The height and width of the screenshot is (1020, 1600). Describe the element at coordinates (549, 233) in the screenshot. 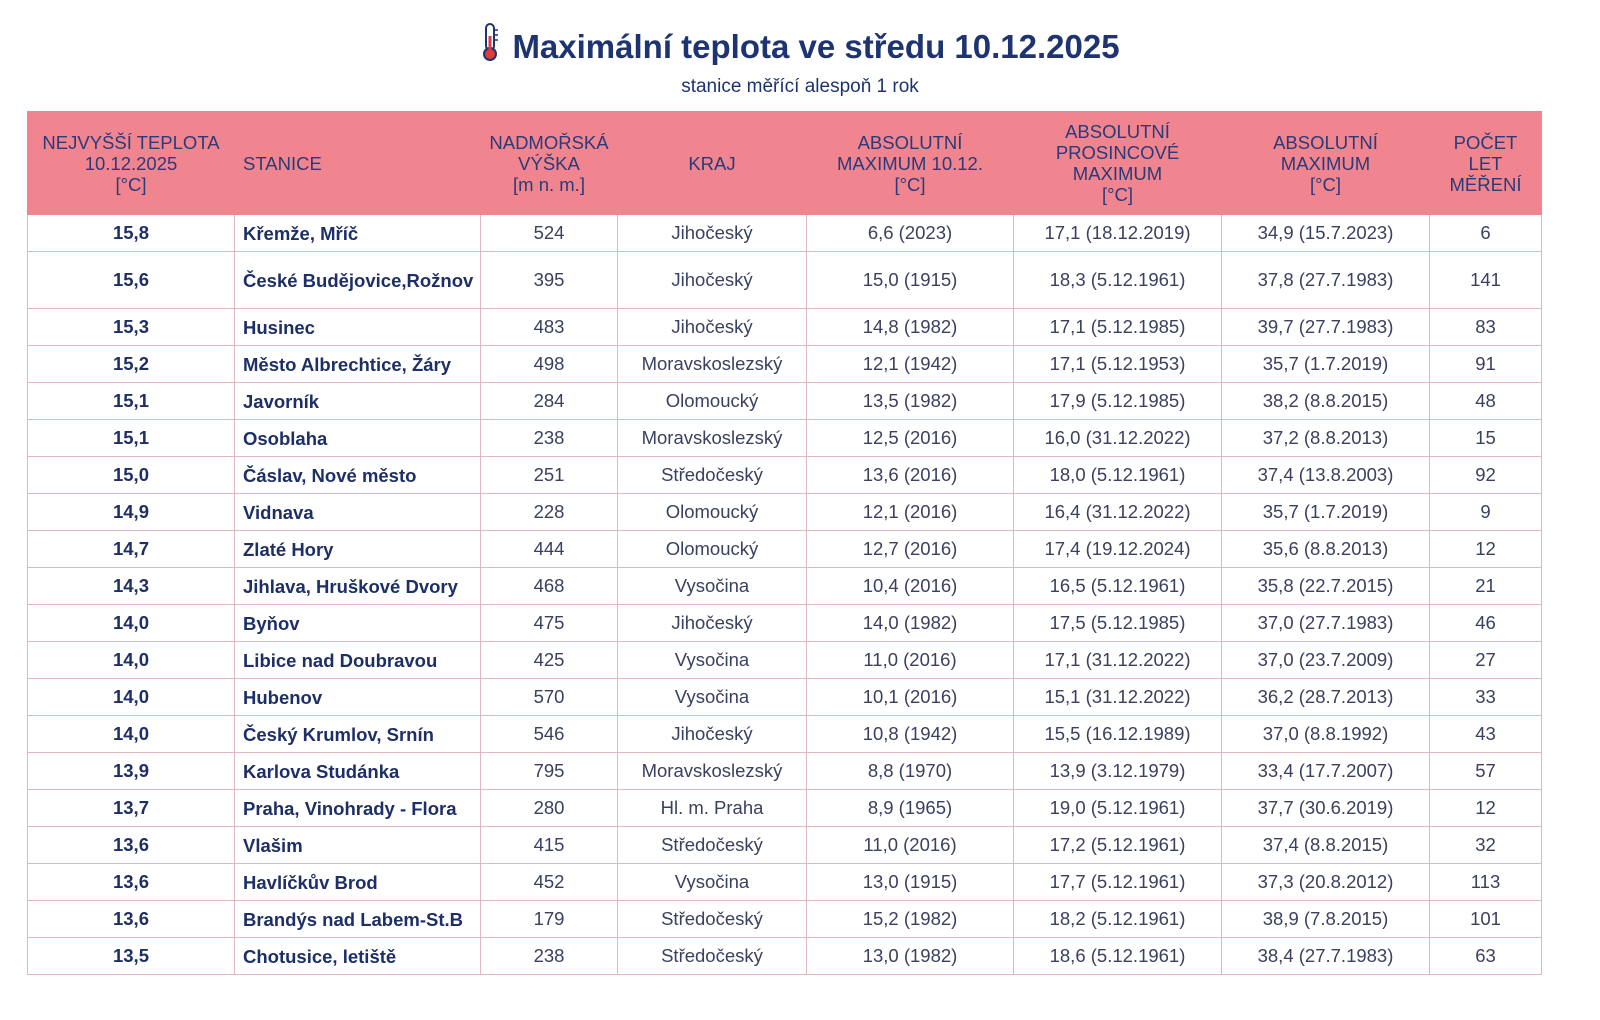

I see `cell-altitude: 524` at that location.